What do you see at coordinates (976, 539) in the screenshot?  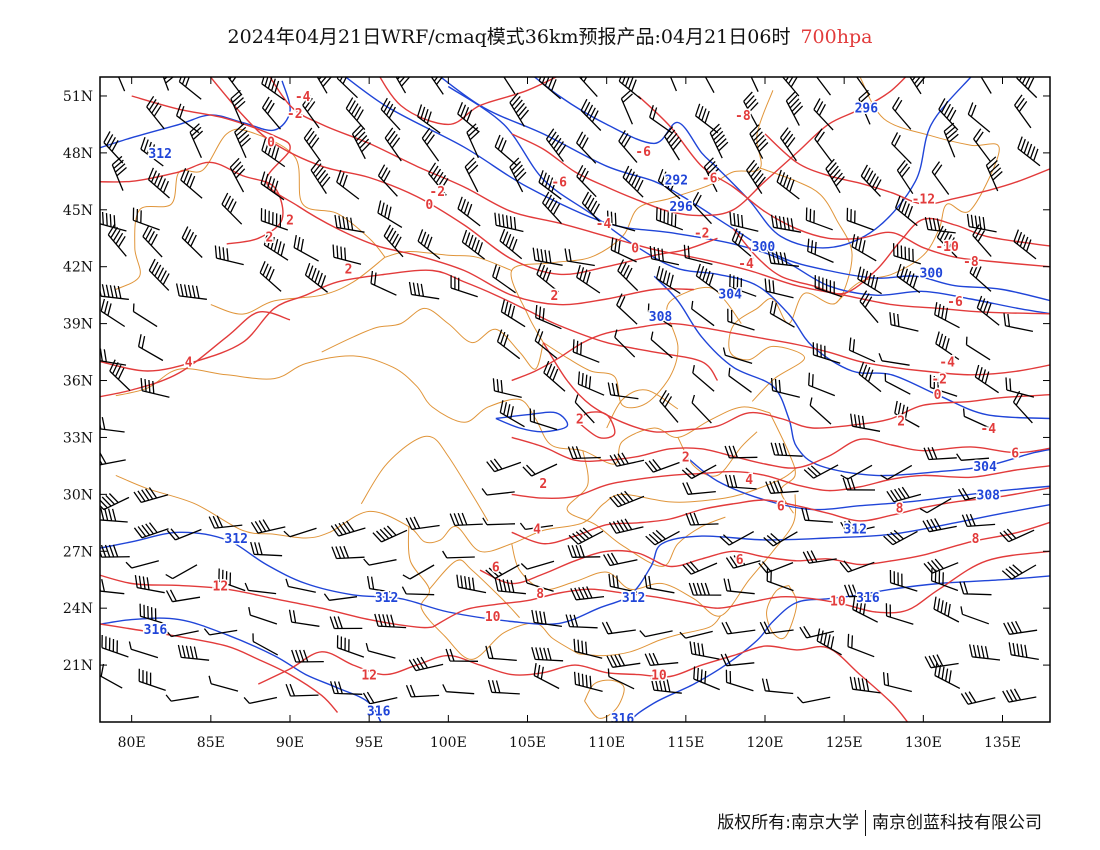 I see `temperature-contour-label: 8` at bounding box center [976, 539].